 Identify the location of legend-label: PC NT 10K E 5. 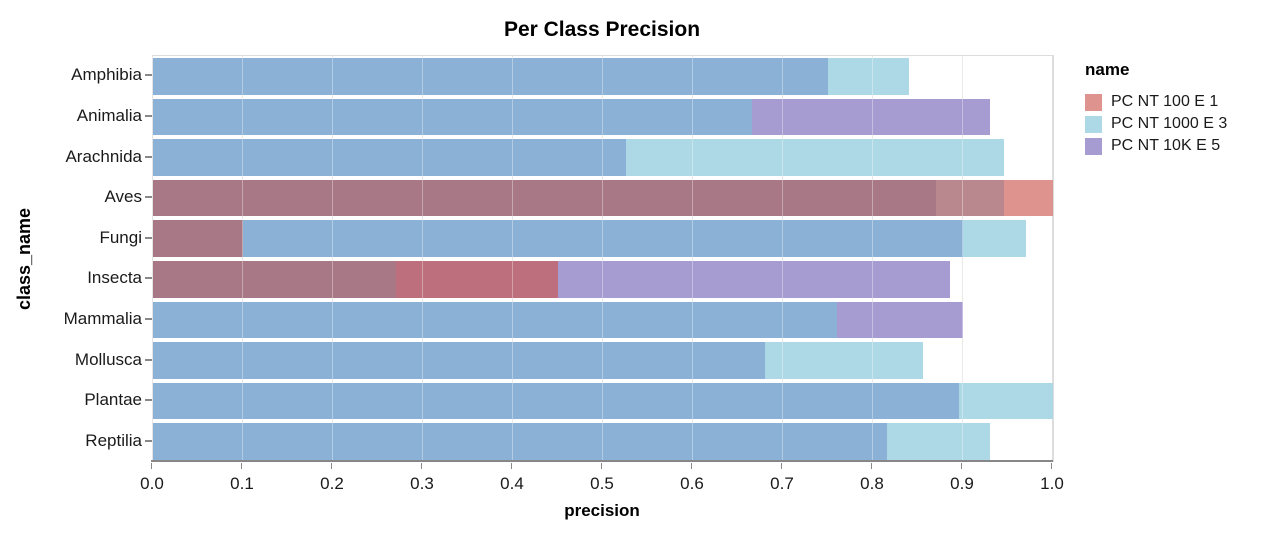
(1166, 145).